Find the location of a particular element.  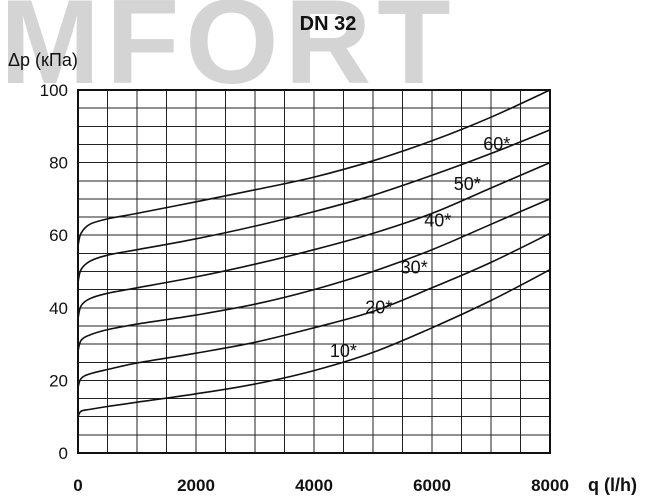

series-label: 50* is located at coordinates (467, 184).